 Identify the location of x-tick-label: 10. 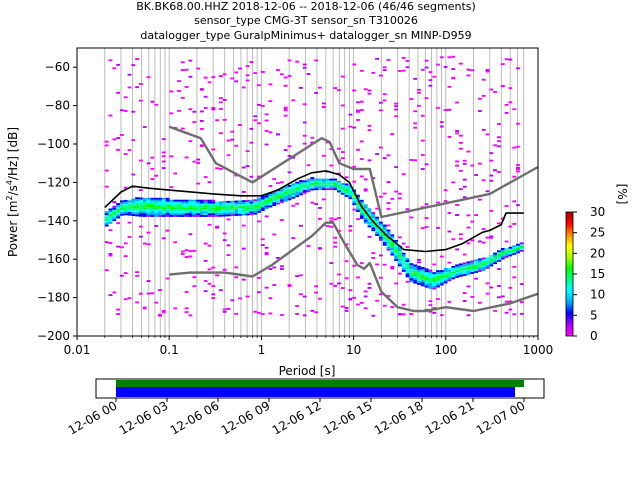
(353, 350).